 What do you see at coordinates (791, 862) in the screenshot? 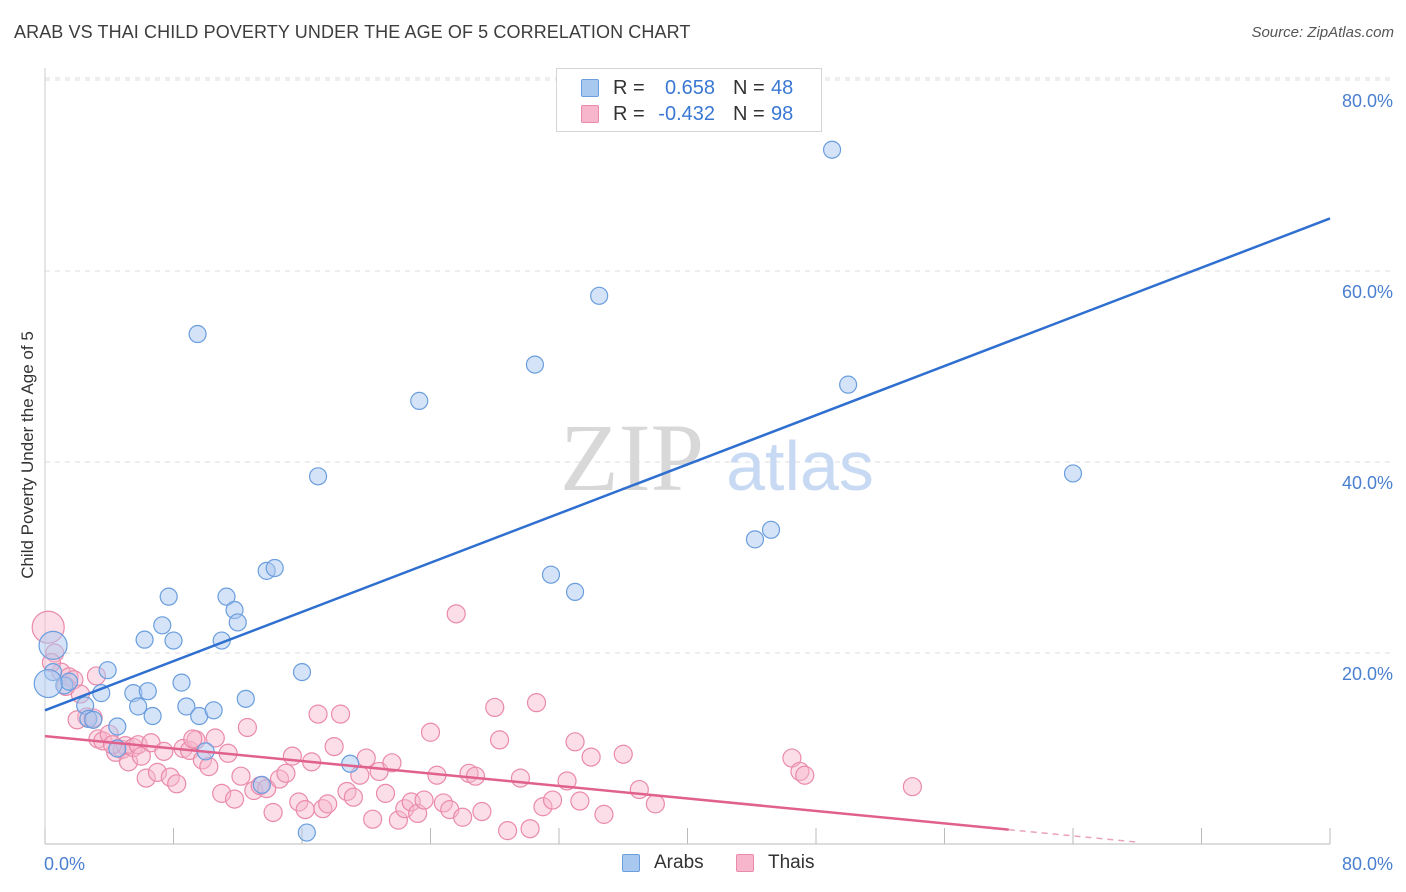
I see `thais-legend-label: Thais` at bounding box center [791, 862].